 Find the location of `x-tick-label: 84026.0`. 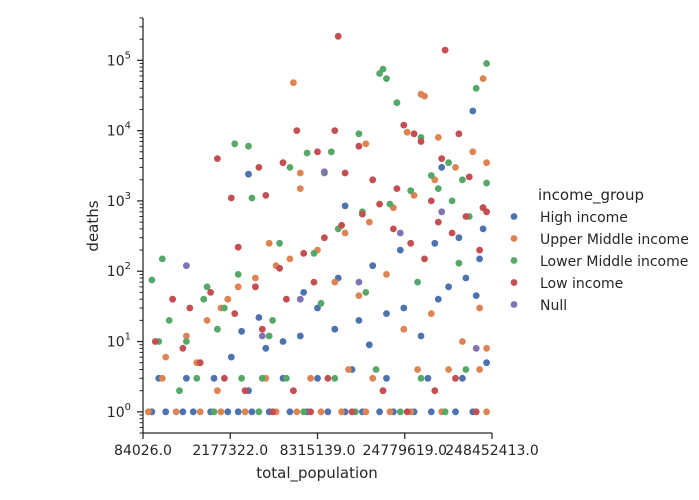

x-tick-label: 84026.0 is located at coordinates (143, 451).